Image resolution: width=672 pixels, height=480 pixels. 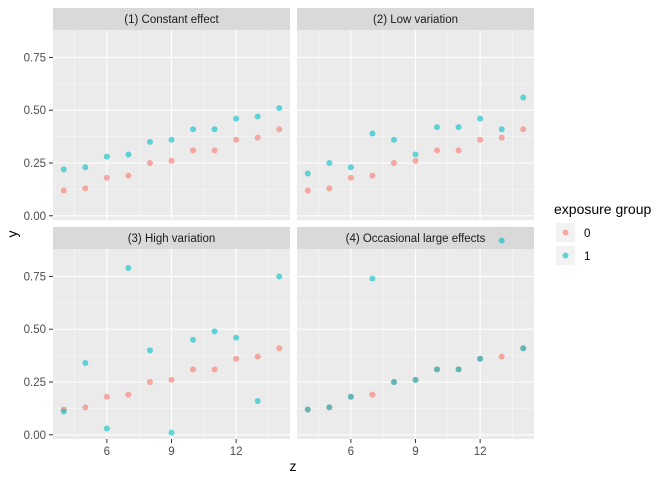 I want to click on panel-title: (1) Constant effect, so click(x=171, y=20).